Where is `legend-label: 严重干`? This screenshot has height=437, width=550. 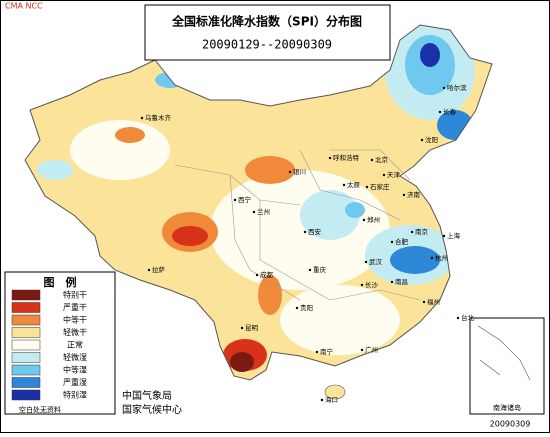 legend-label: 严重干 is located at coordinates (75, 307).